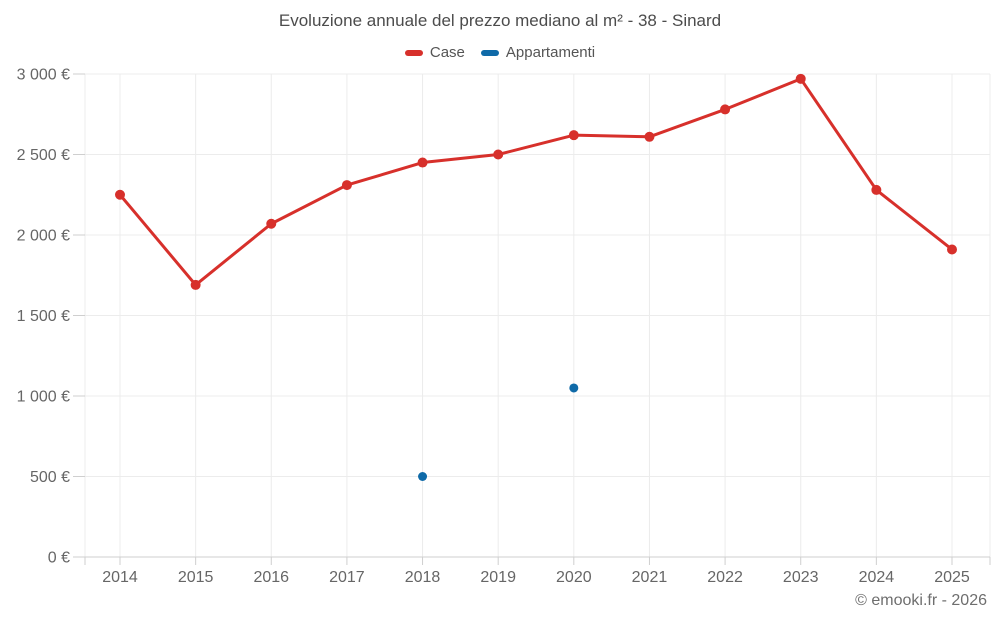 This screenshot has width=1000, height=625. What do you see at coordinates (650, 577) in the screenshot?
I see `x-axis-label-2021: 2021` at bounding box center [650, 577].